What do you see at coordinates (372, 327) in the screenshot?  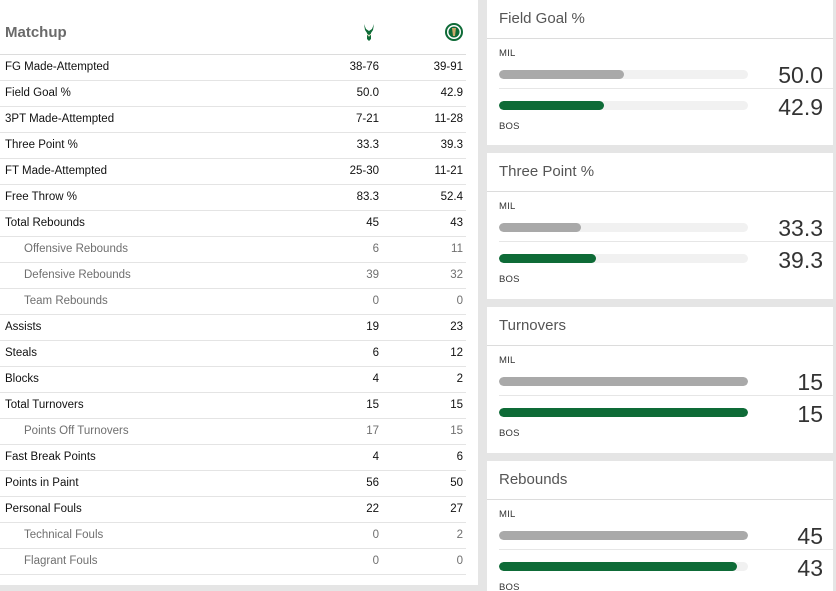 I see `mil-stat-value: 19` at bounding box center [372, 327].